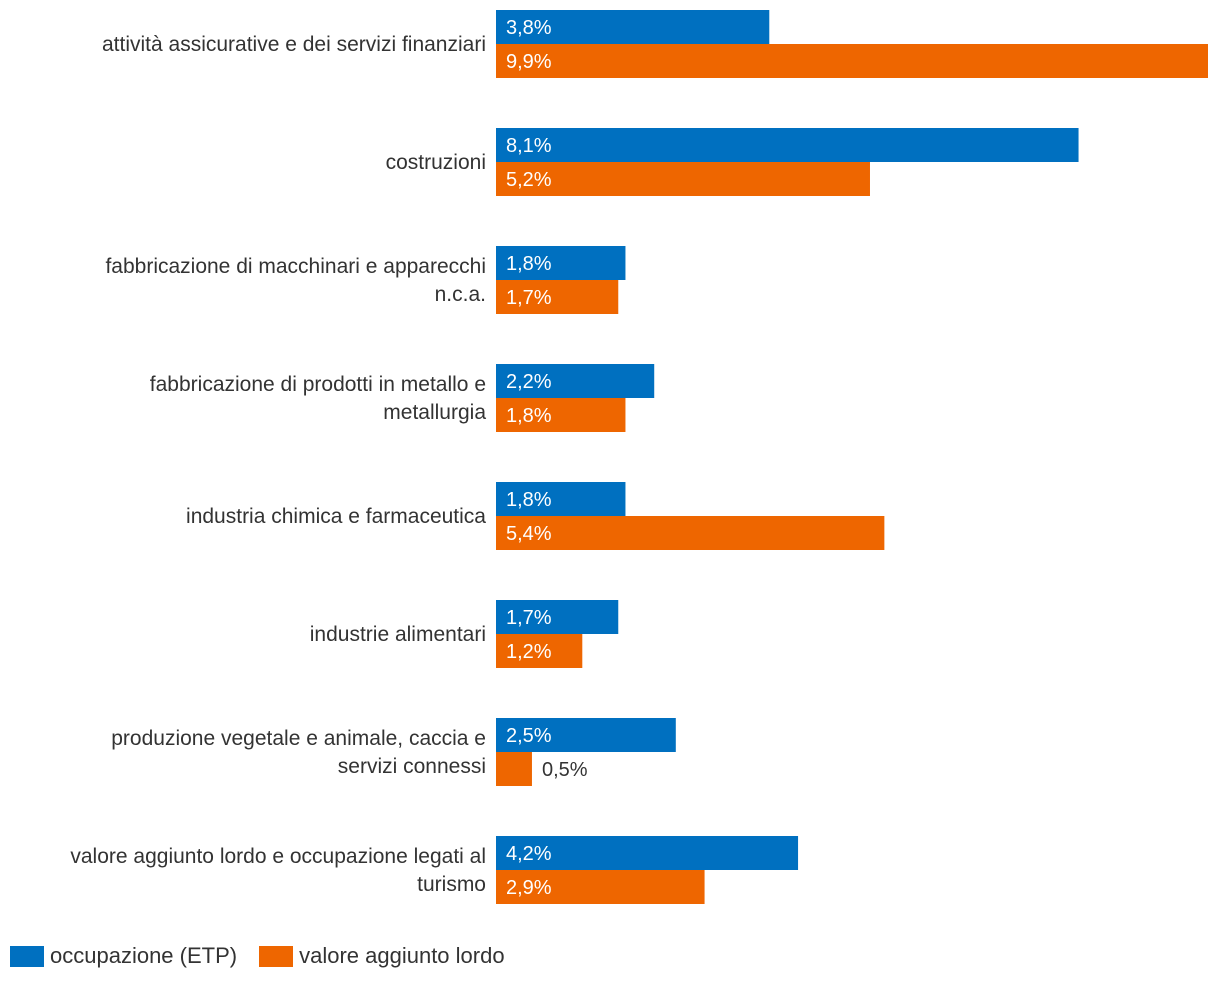  What do you see at coordinates (451, 884) in the screenshot?
I see `category-label: turismo` at bounding box center [451, 884].